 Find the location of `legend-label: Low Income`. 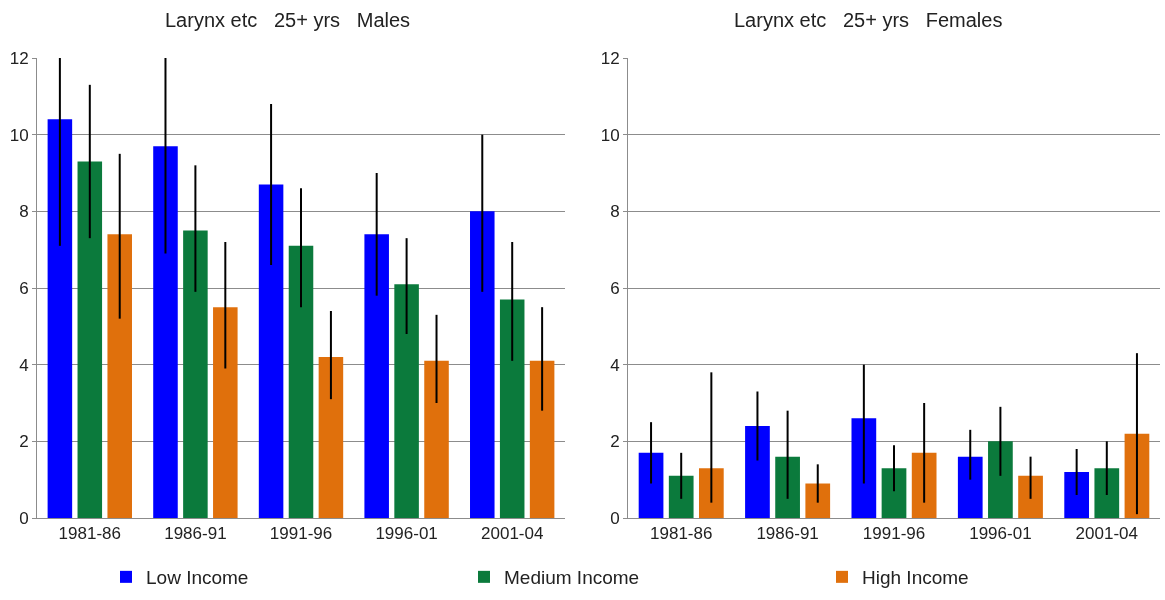

legend-label: Low Income is located at coordinates (197, 578).